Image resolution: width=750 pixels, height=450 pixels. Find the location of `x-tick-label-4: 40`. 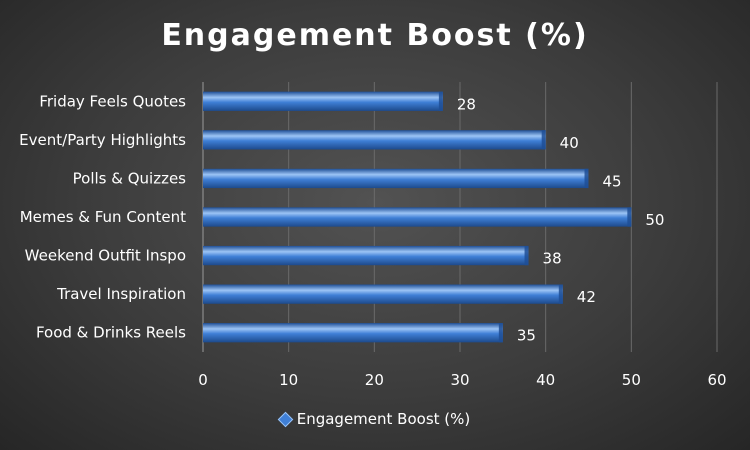

x-tick-label-4: 40 is located at coordinates (545, 380).